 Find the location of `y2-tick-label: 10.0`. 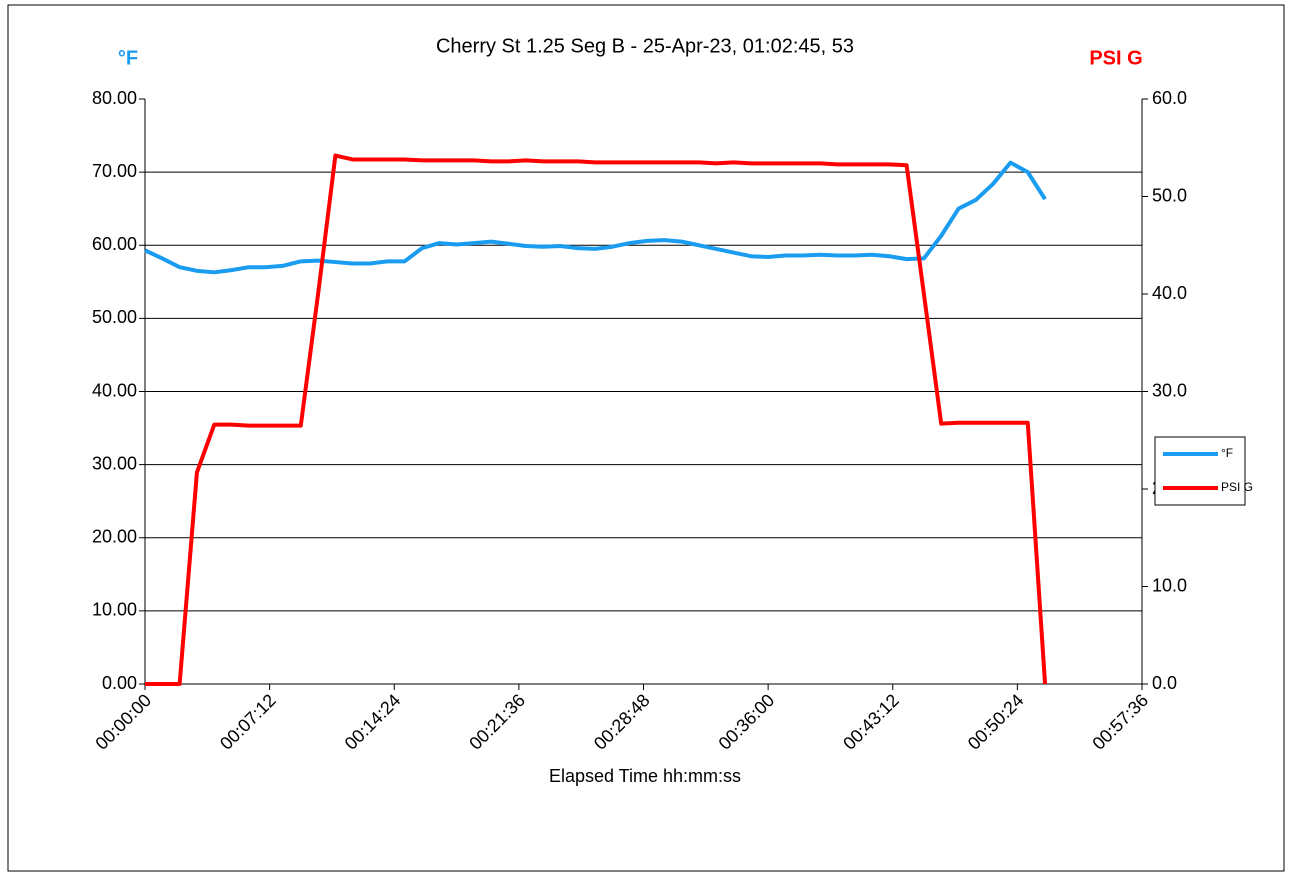

y2-tick-label: 10.0 is located at coordinates (1169, 585).